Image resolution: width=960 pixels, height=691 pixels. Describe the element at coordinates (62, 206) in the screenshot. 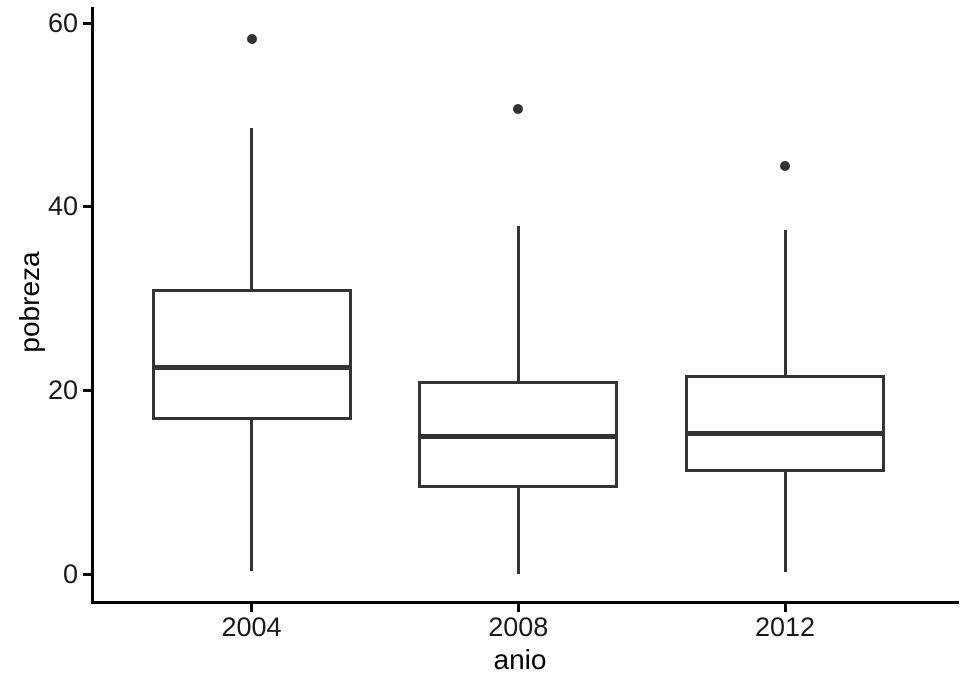

I see `y-tick-label: 40` at that location.